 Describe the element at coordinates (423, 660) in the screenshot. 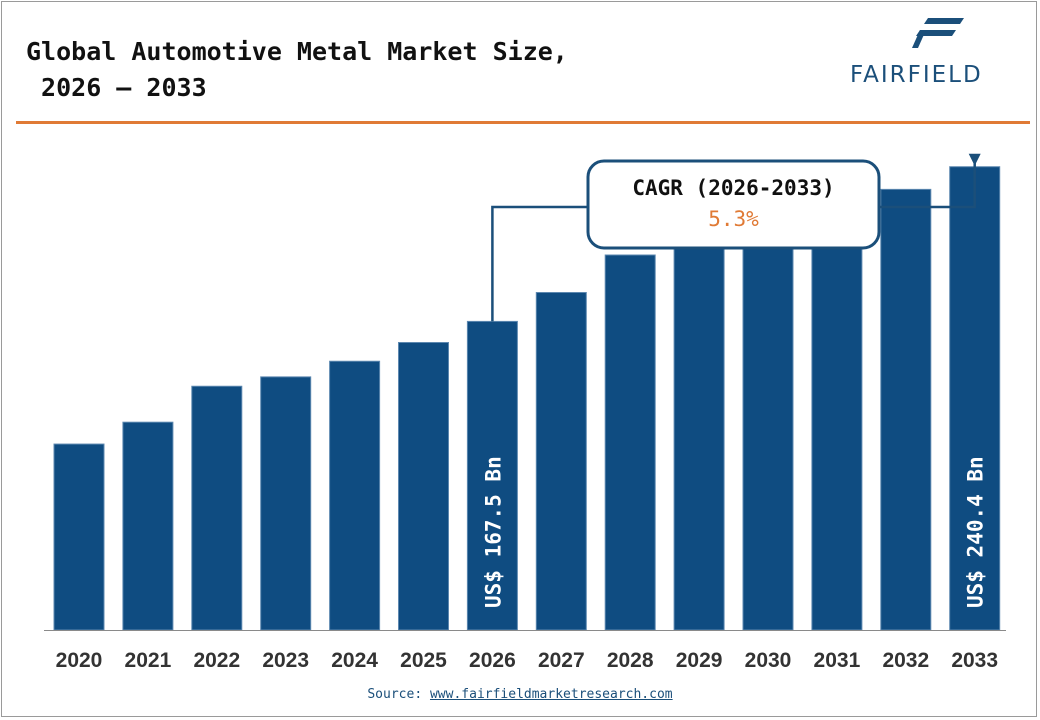

I see `x-tick-label-2025: 2025` at that location.